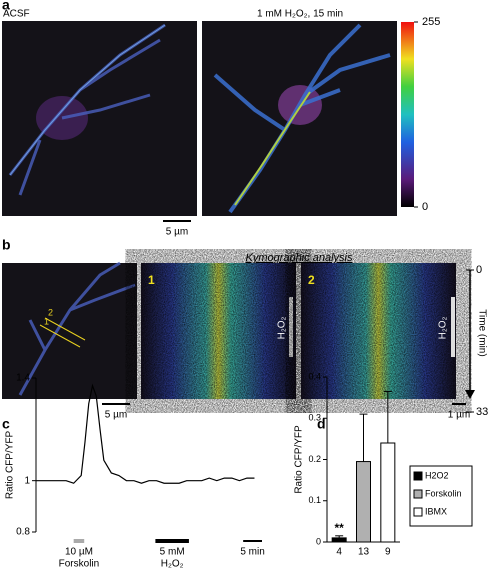 The height and width of the screenshot is (571, 488). Describe the element at coordinates (314, 500) in the screenshot. I see `y-tick-label: 0.1` at that location.